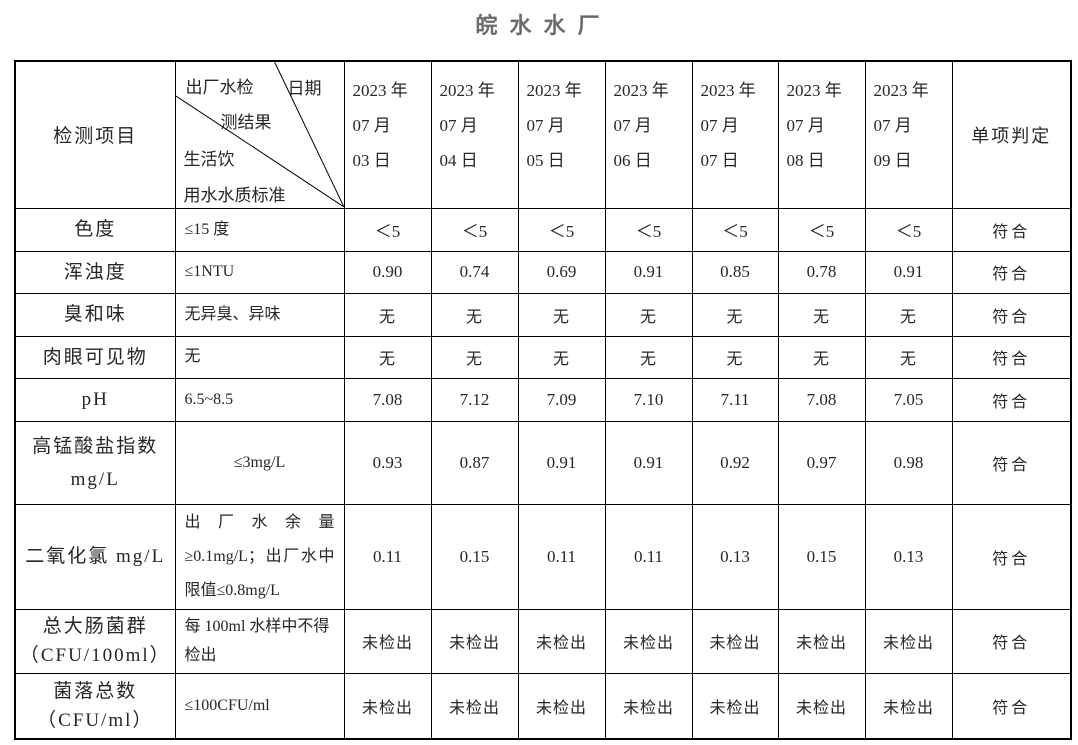 This screenshot has width=1078, height=745. What do you see at coordinates (821, 134) in the screenshot?
I see `header-date-6: 2023 年 07 月 08 日` at bounding box center [821, 134].